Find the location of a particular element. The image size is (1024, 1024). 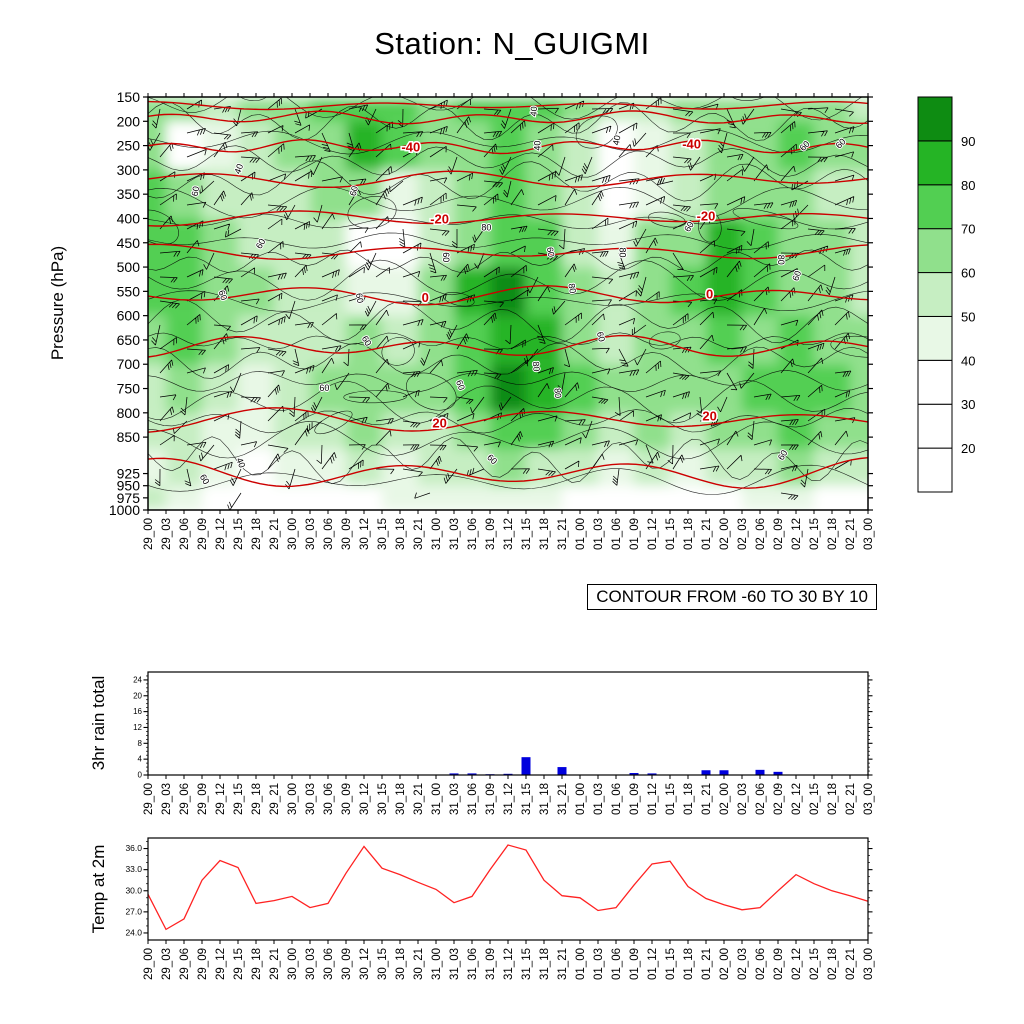

svg-text: 750 is located at coordinates (129, 389).